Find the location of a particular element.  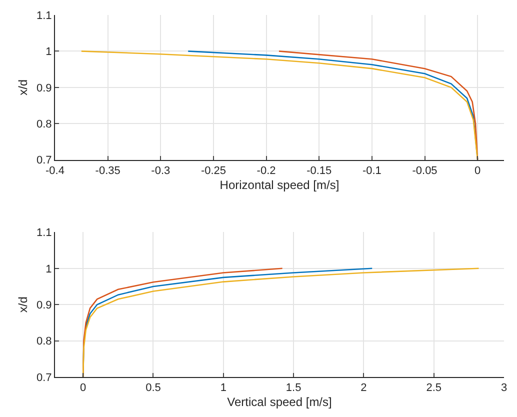

x-tick-label: 1.5 is located at coordinates (294, 388).